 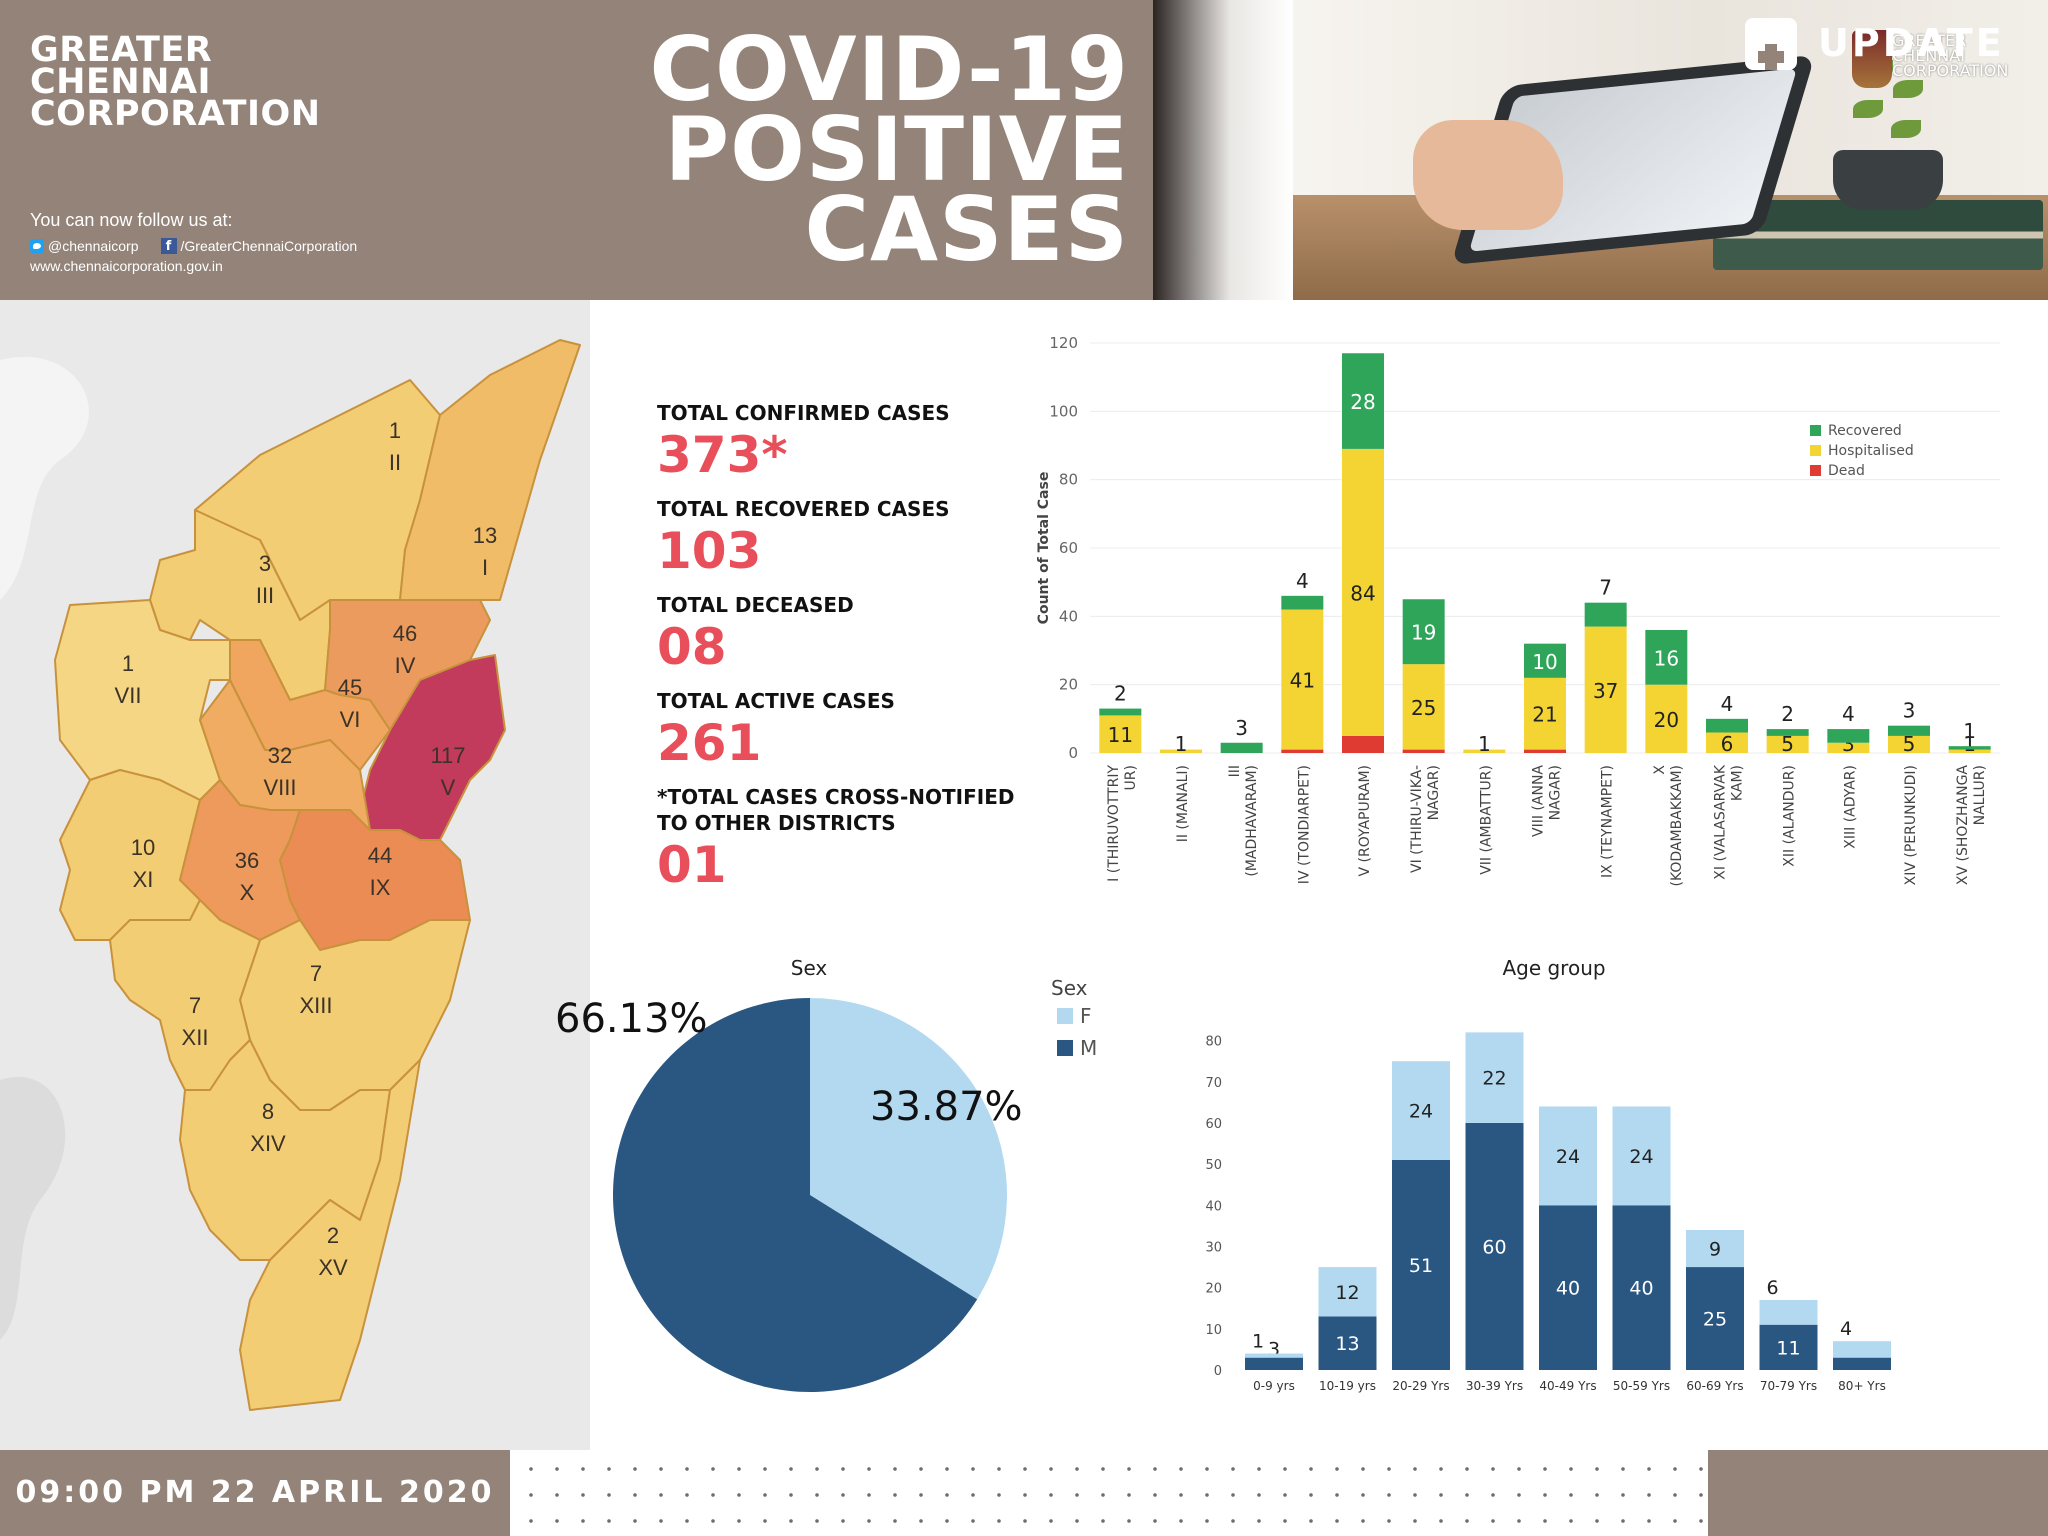 I want to click on bar-data-label: 28, so click(x=1362, y=402).